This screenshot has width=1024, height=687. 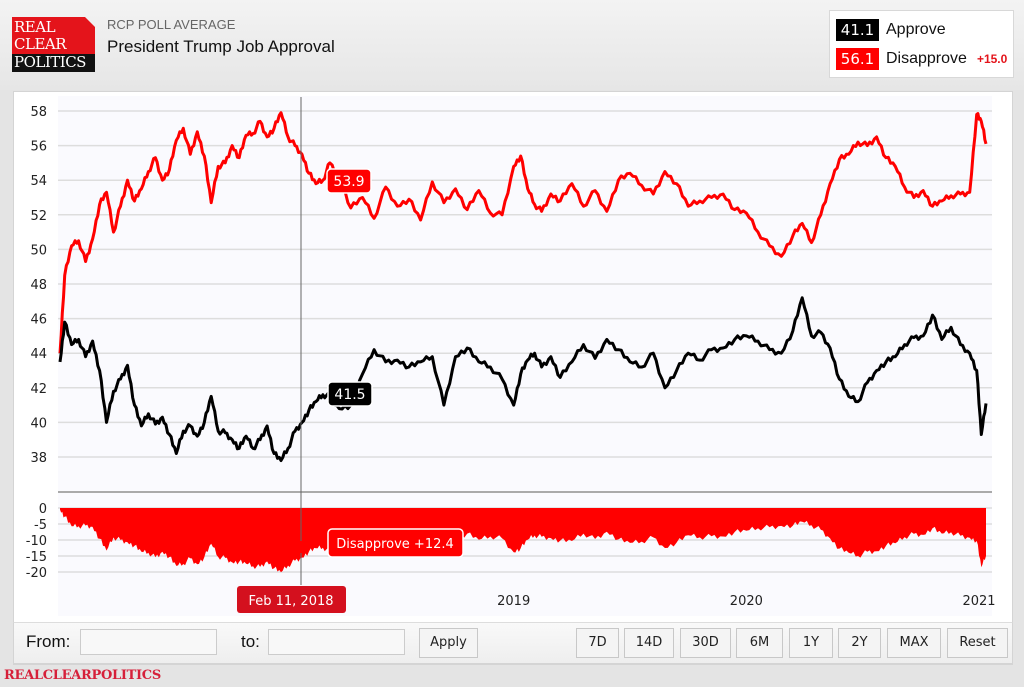 I want to click on hover-approve-value: 41.5, so click(x=349, y=395).